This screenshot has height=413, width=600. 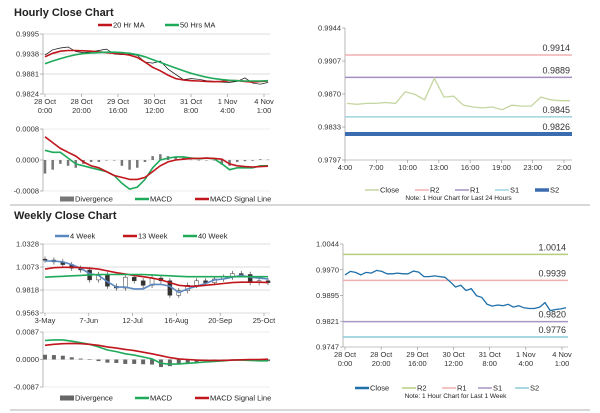 What do you see at coordinates (27, 54) in the screenshot?
I see `y-tick-label: 0.9938` at bounding box center [27, 54].